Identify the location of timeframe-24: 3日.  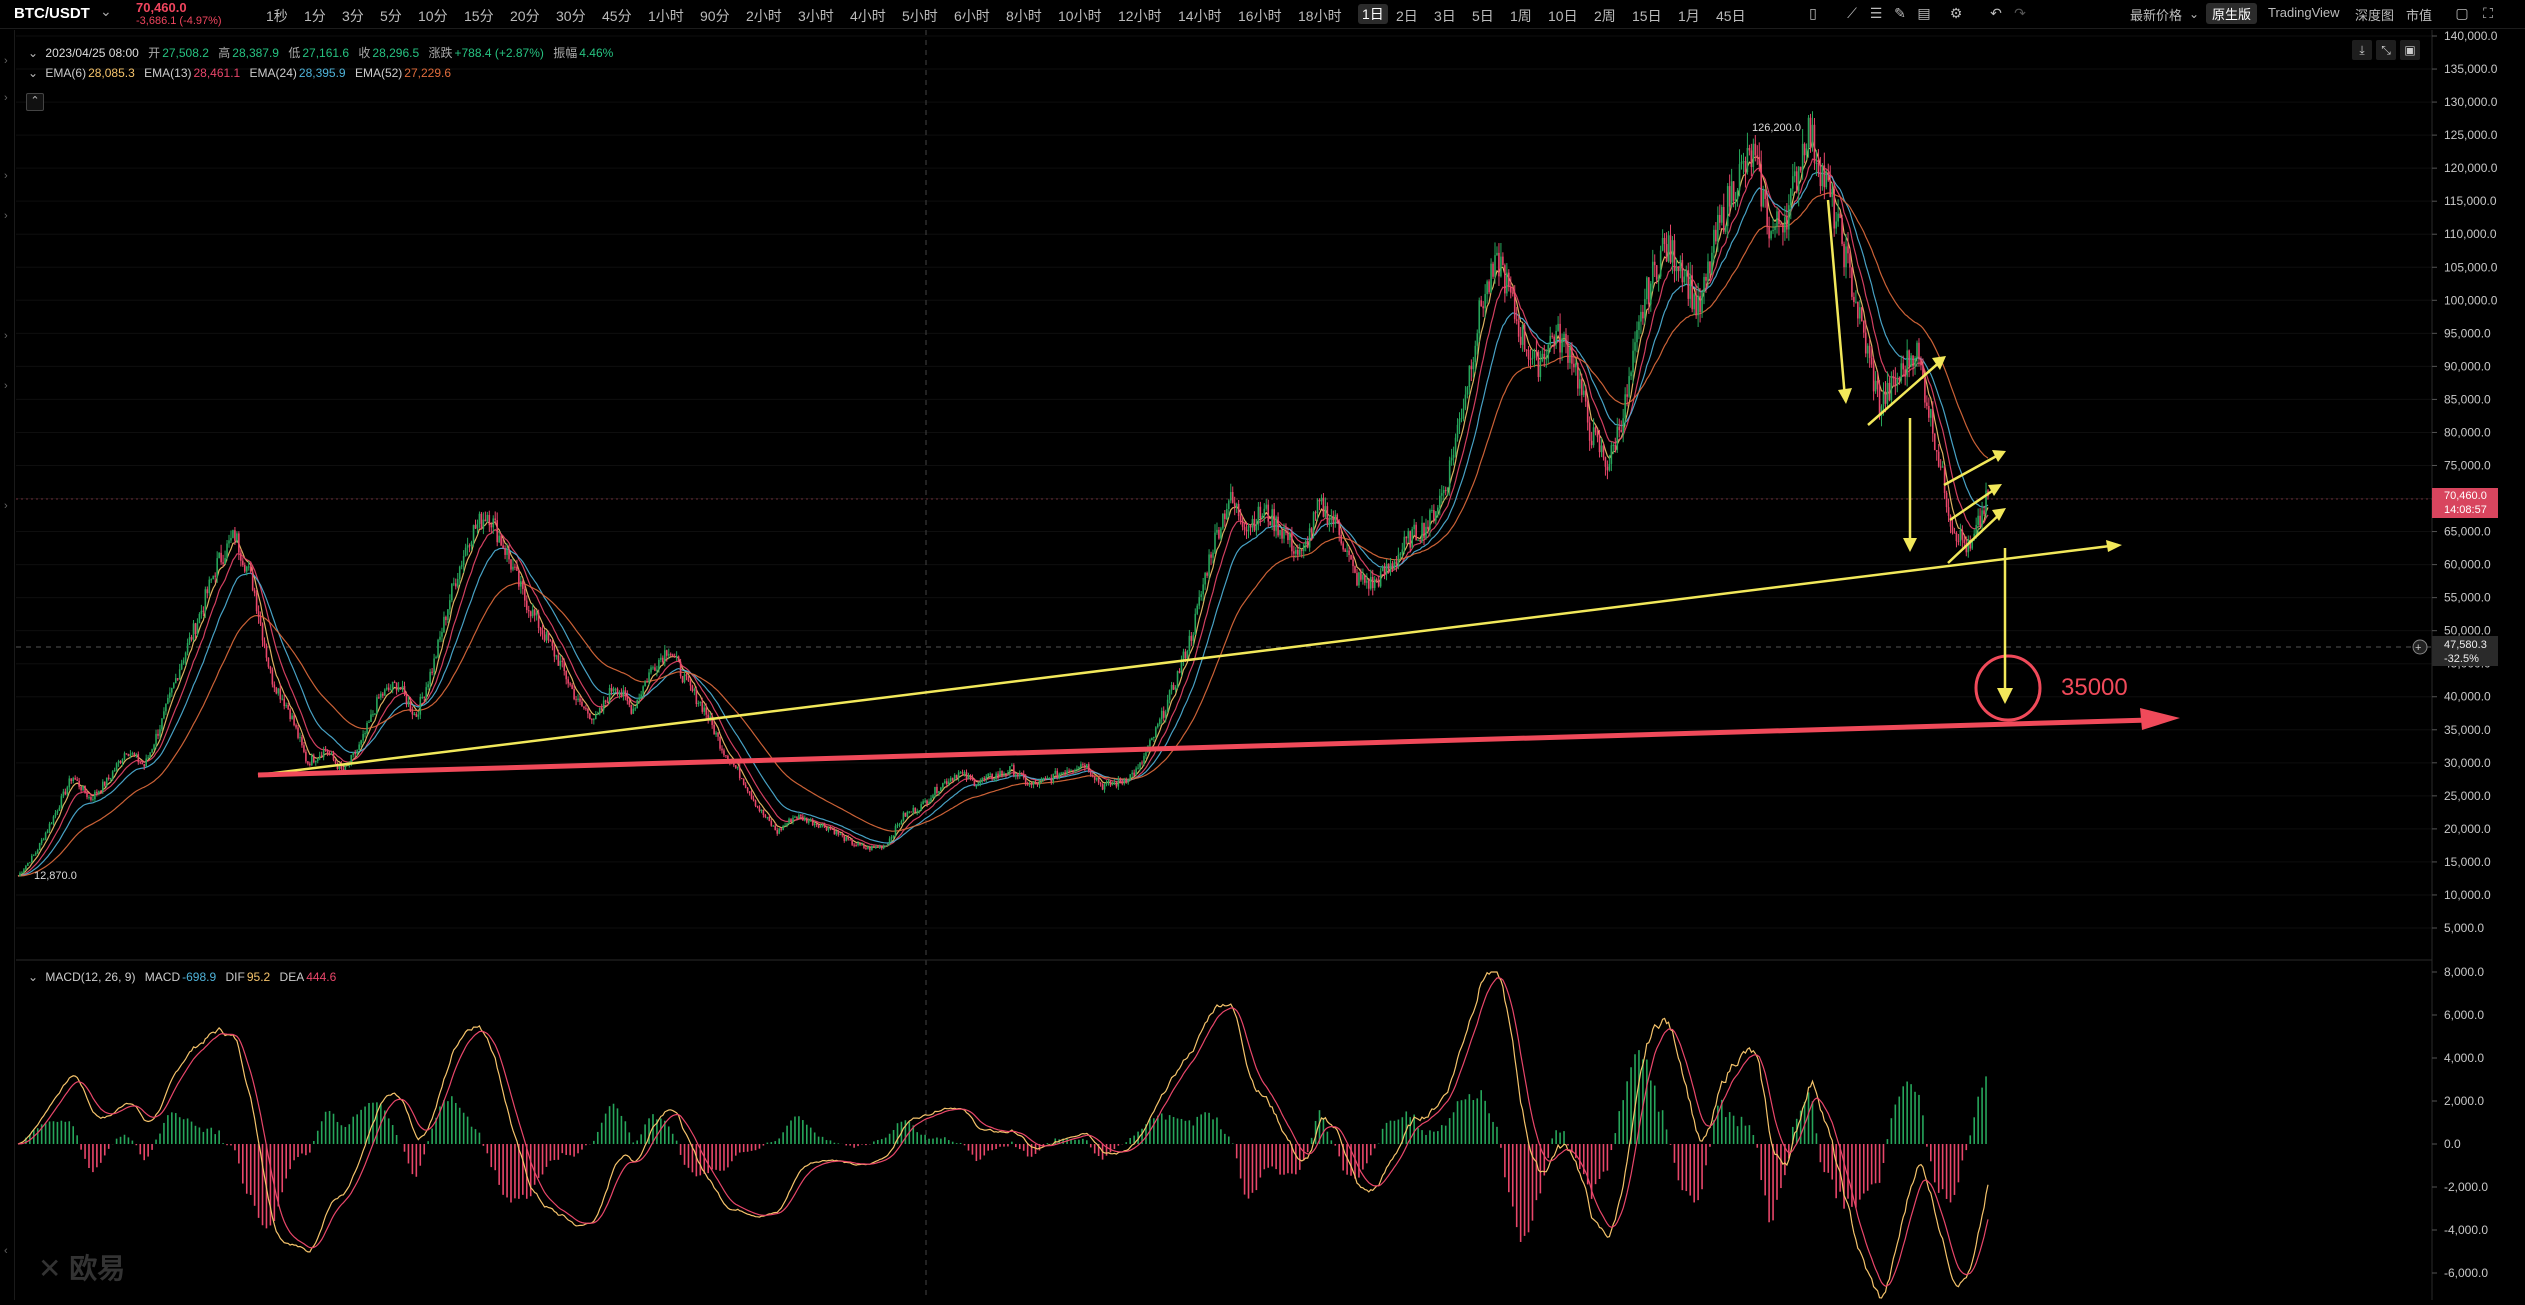
(1445, 16).